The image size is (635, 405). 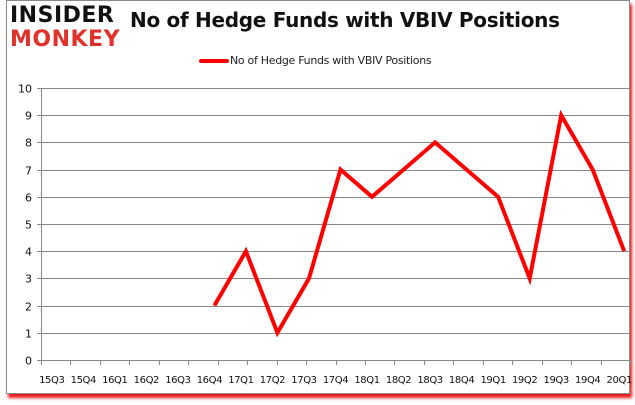 I want to click on x-tick-label: 16Q3, so click(x=177, y=380).